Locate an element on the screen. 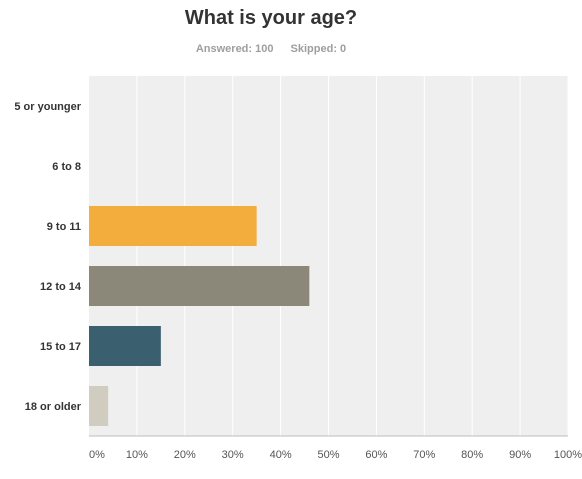 Image resolution: width=582 pixels, height=479 pixels. x-tick-label: 40% is located at coordinates (281, 455).